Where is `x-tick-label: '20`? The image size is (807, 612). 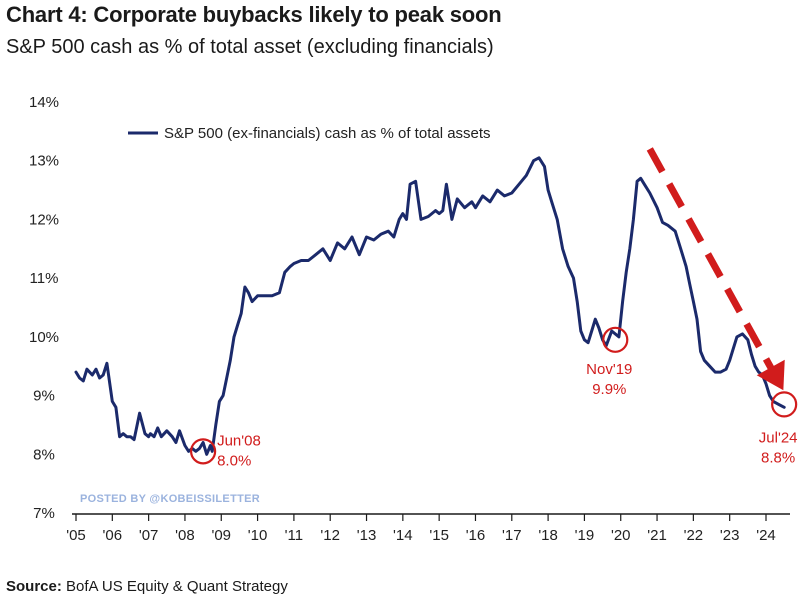 x-tick-label: '20 is located at coordinates (621, 535).